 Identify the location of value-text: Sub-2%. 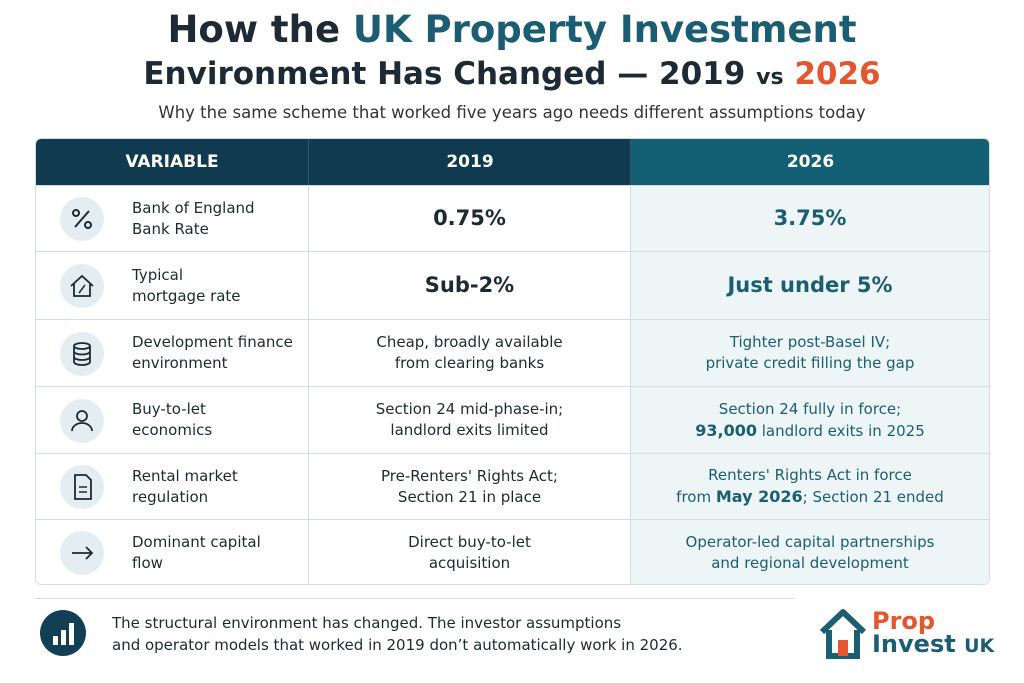
(469, 285).